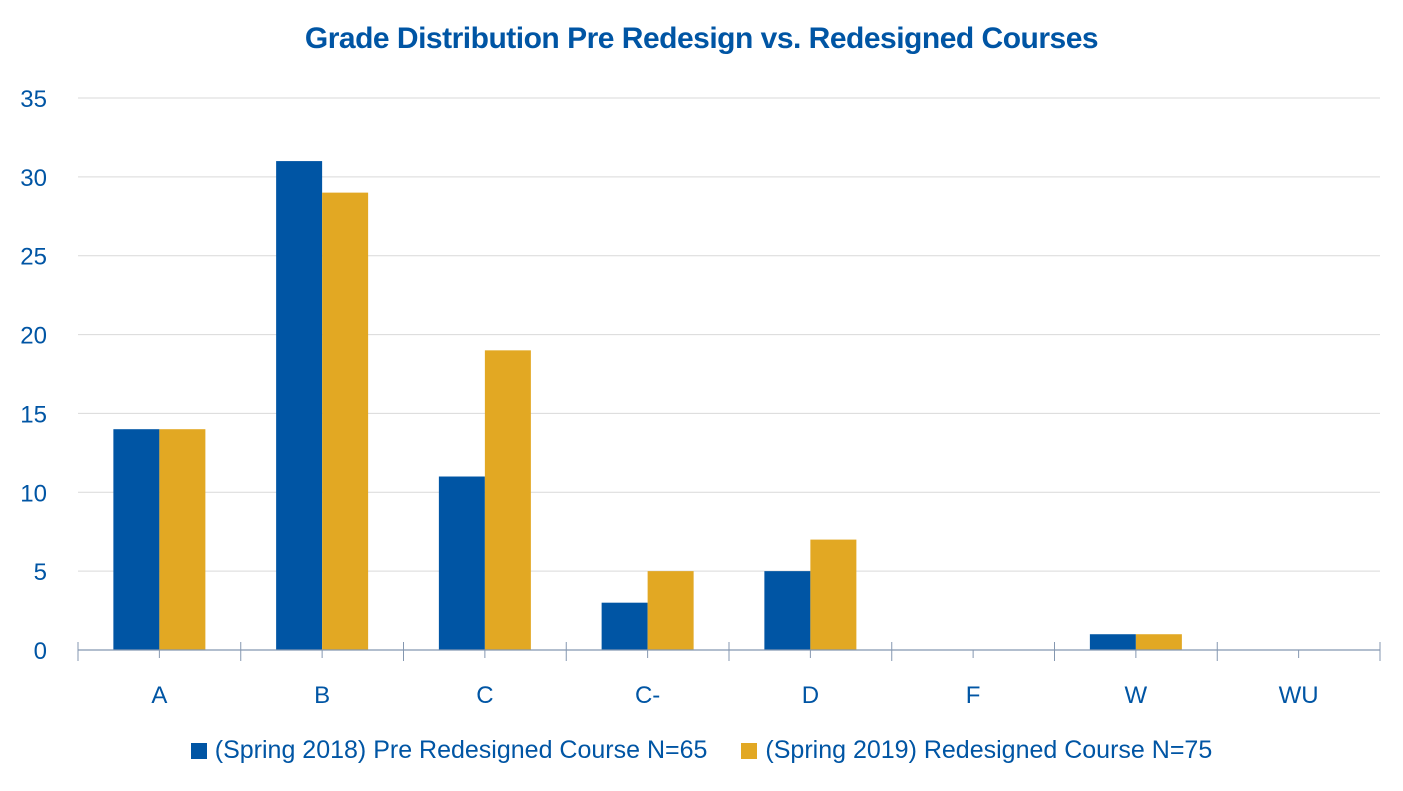  What do you see at coordinates (749, 750) in the screenshot?
I see `legend-swatch-redesigned` at bounding box center [749, 750].